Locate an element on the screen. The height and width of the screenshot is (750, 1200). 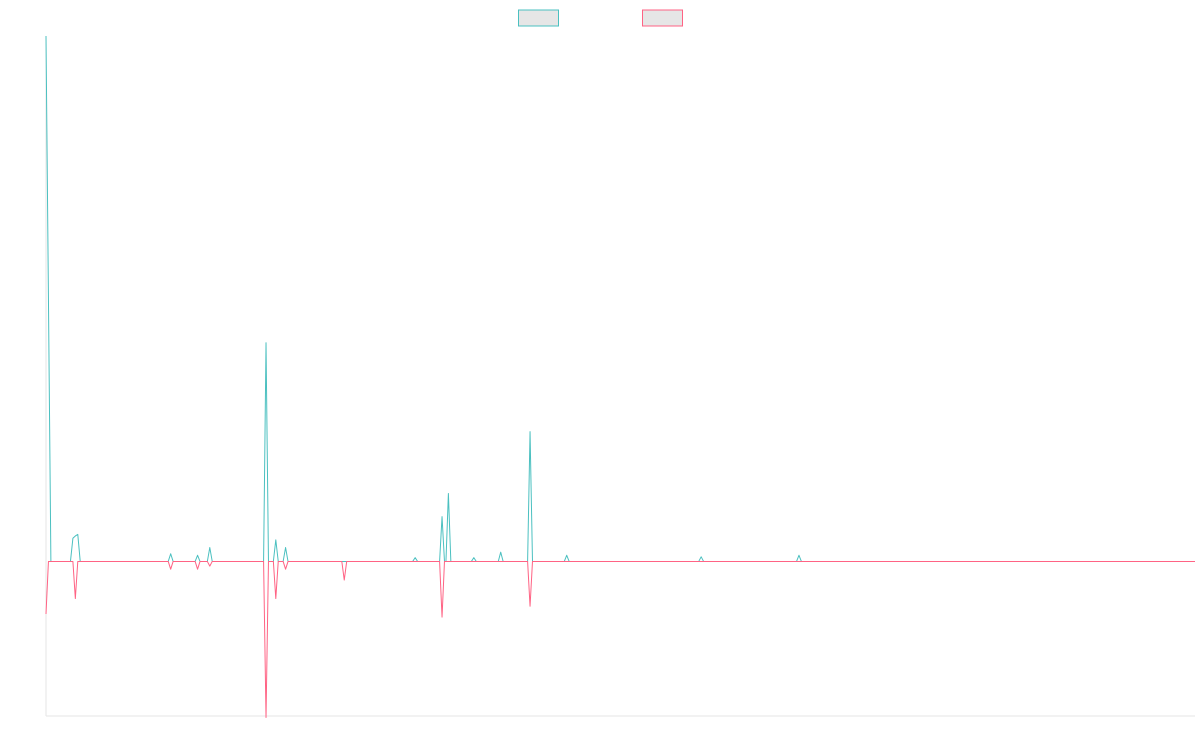
legend is located at coordinates (600, 18).